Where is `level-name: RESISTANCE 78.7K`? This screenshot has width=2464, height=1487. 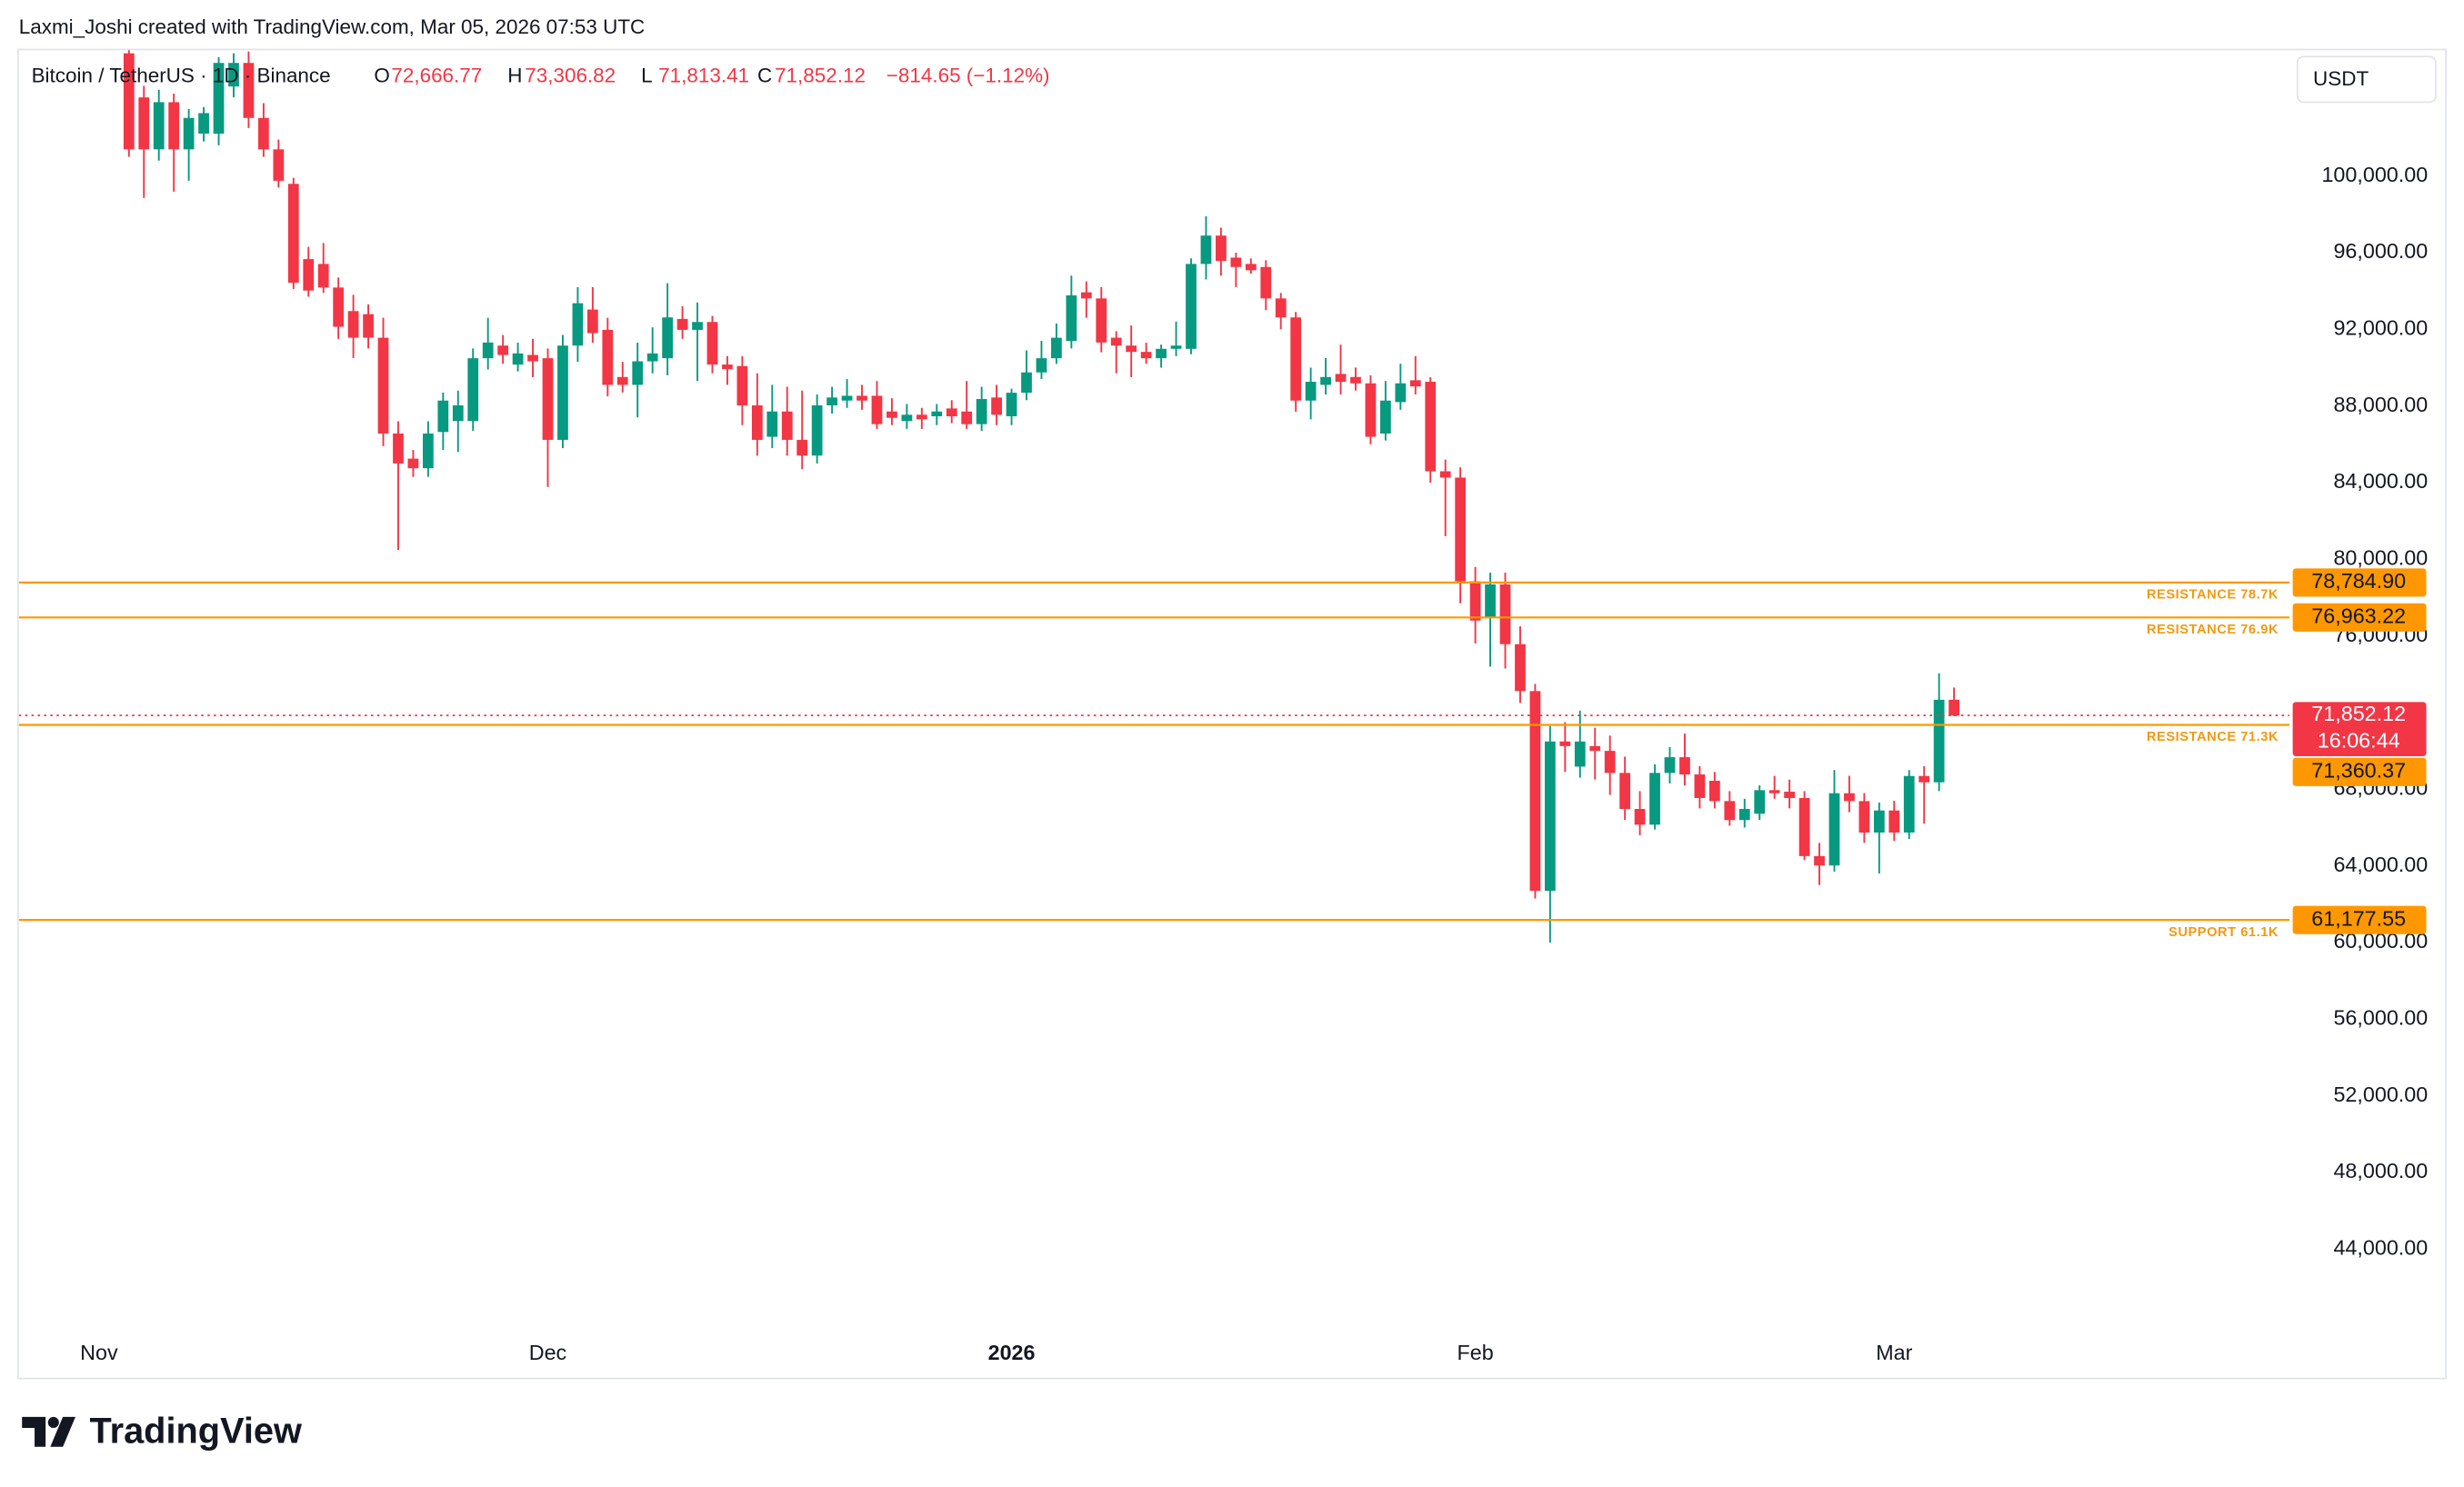
level-name: RESISTANCE 78.7K is located at coordinates (2213, 595).